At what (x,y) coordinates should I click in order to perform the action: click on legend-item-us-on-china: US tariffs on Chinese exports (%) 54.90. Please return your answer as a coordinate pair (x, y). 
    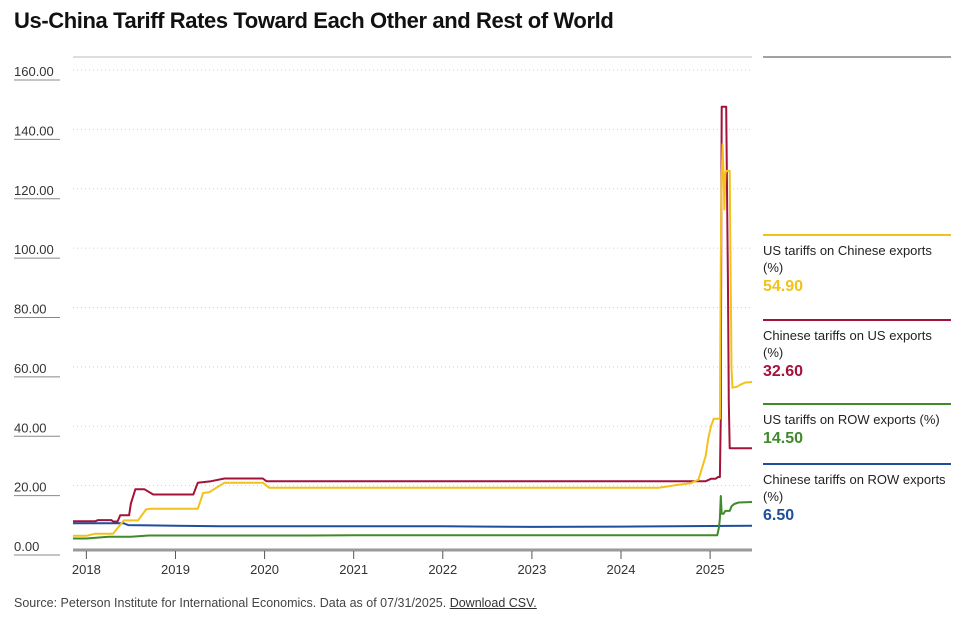
    Looking at the image, I should click on (857, 265).